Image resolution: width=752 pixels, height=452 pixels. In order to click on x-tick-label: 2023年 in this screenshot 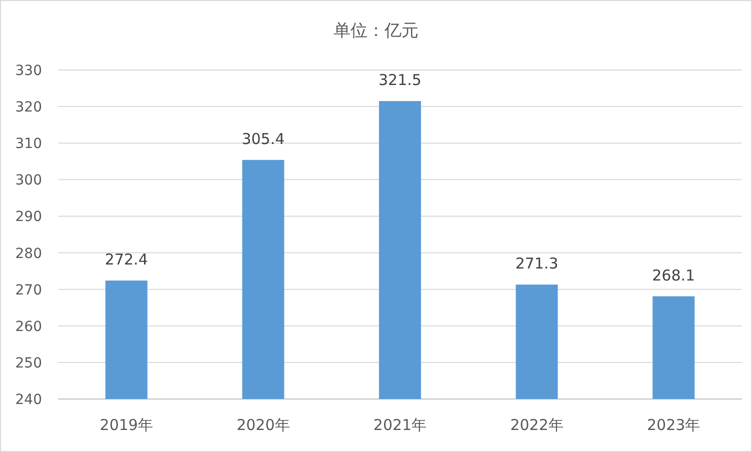, I will do `click(673, 425)`.